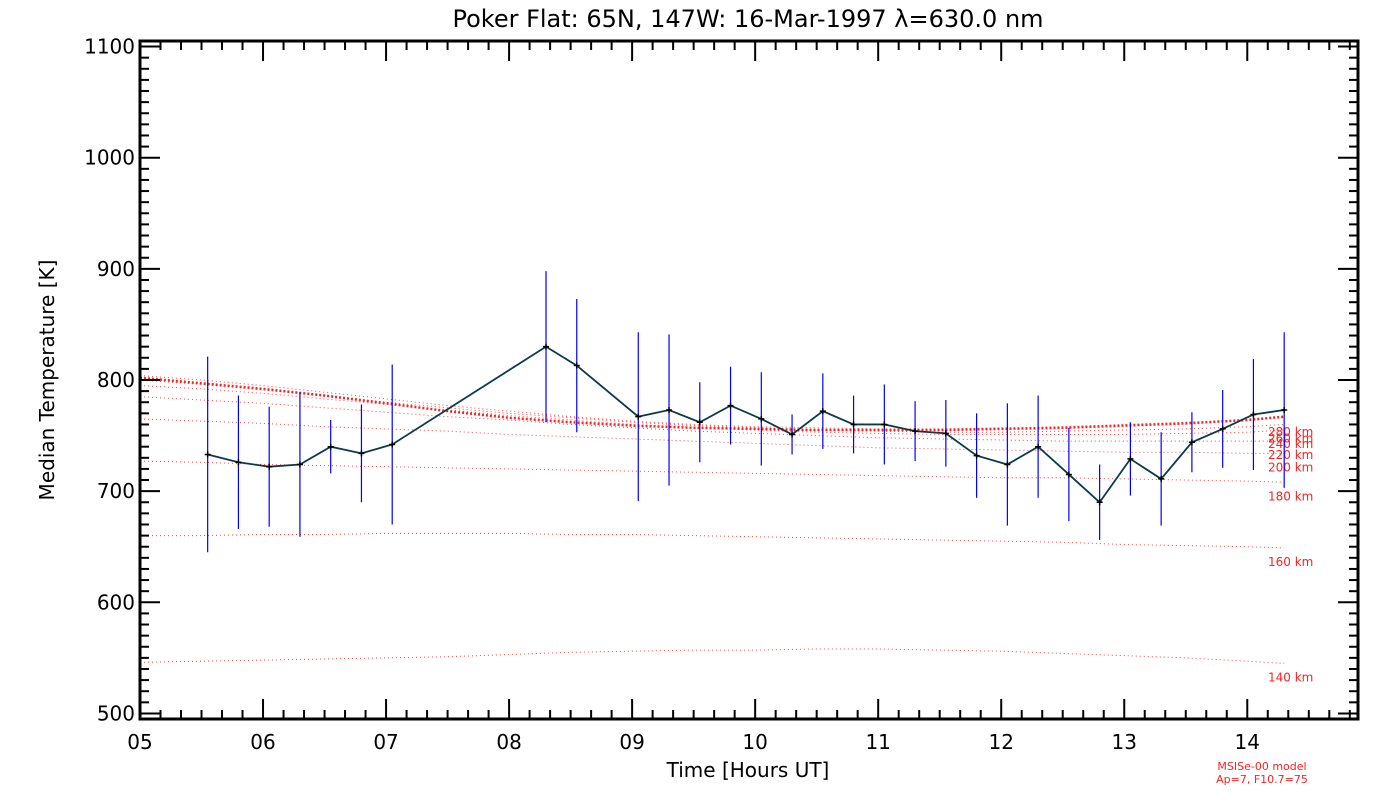 This screenshot has height=804, width=1400. I want to click on y-tick-label: 700, so click(116, 491).